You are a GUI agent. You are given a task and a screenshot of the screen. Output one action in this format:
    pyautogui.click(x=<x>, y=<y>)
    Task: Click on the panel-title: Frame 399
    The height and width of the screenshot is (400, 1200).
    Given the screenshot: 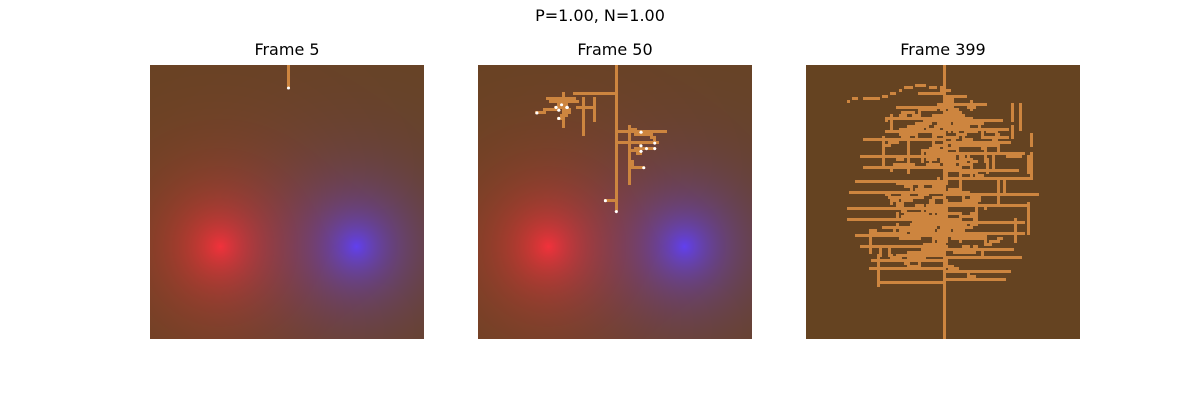 What is the action you would take?
    pyautogui.click(x=943, y=49)
    